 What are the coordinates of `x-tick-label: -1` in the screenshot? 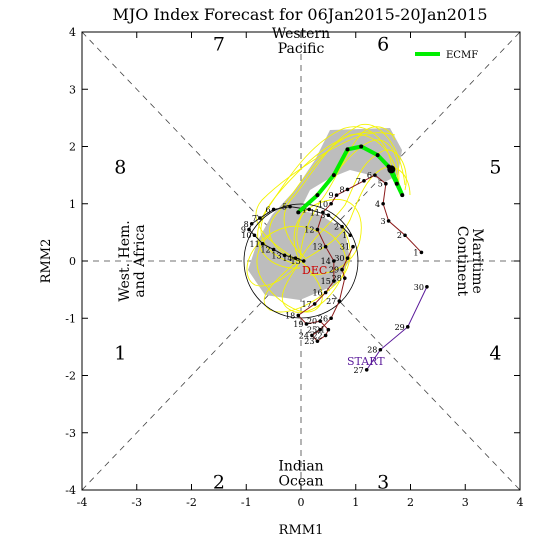 It's located at (246, 502).